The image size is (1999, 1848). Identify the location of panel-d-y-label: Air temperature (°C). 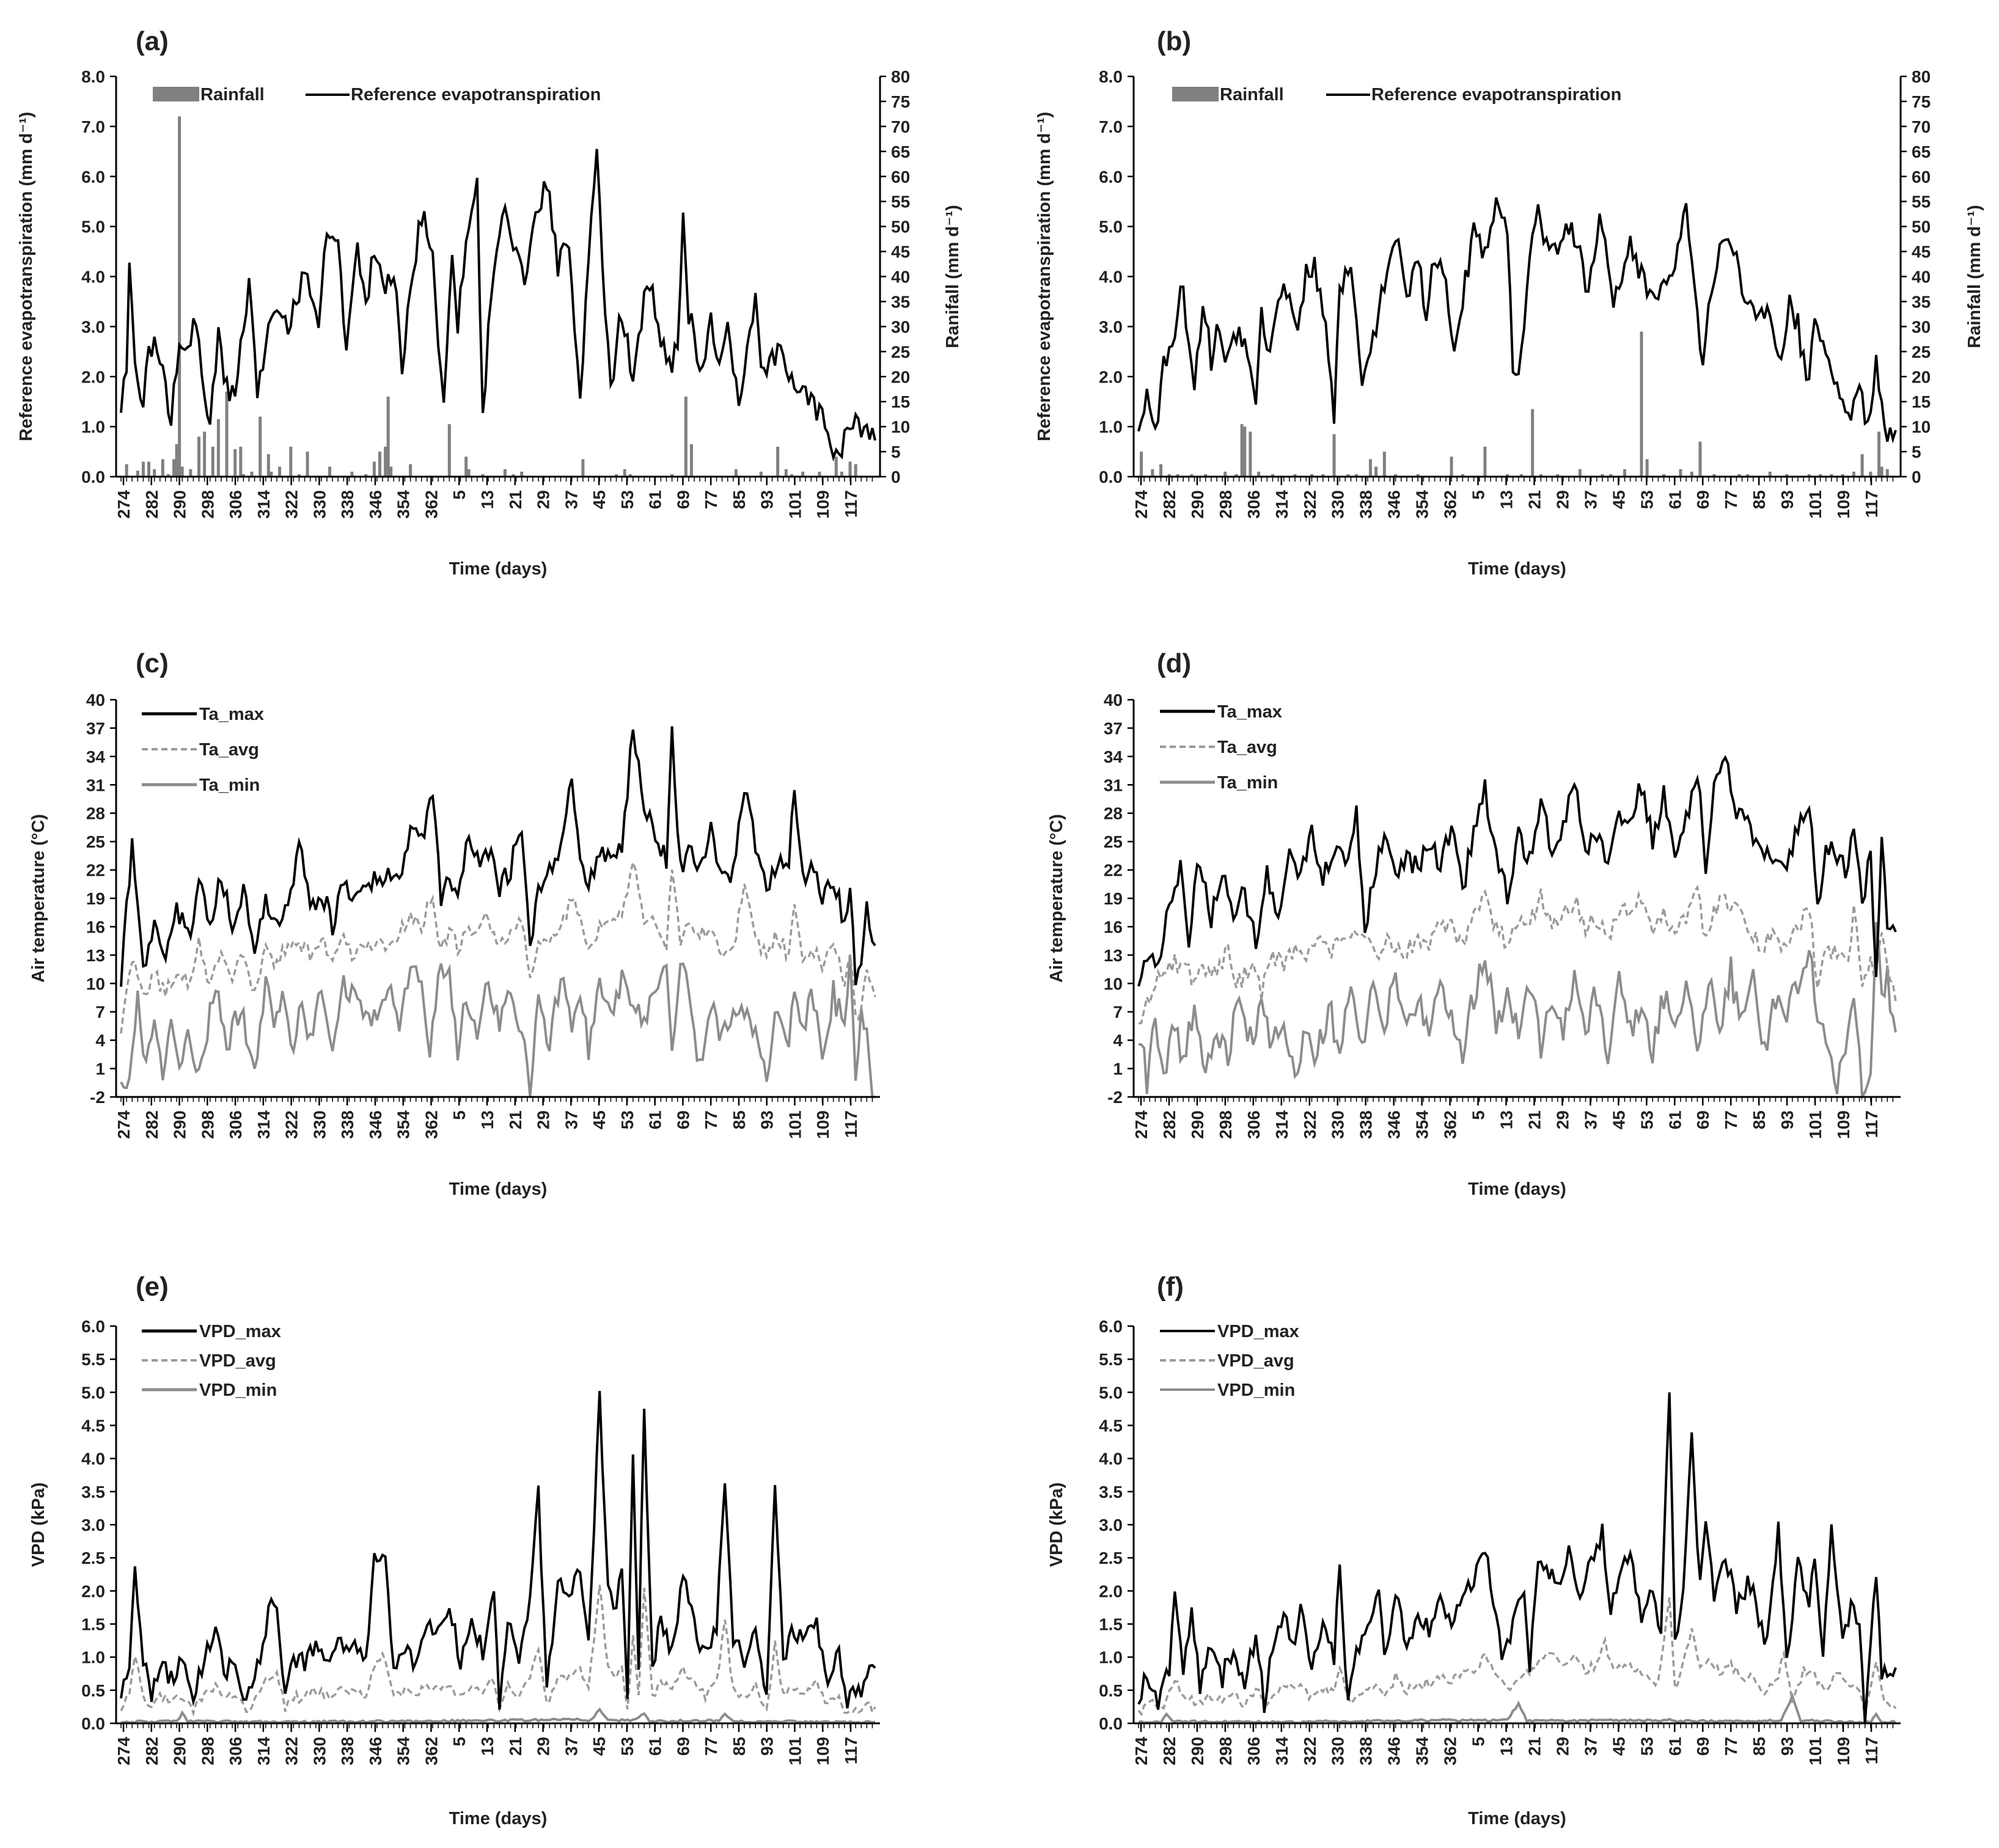
(1056, 899).